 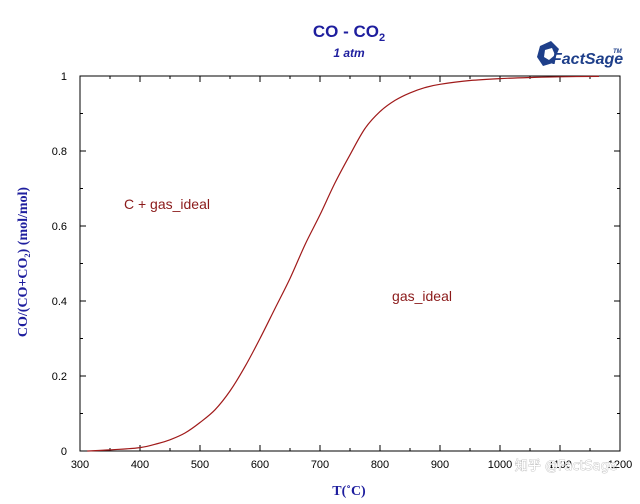 What do you see at coordinates (618, 52) in the screenshot?
I see `factsage-logo-tm: TM` at bounding box center [618, 52].